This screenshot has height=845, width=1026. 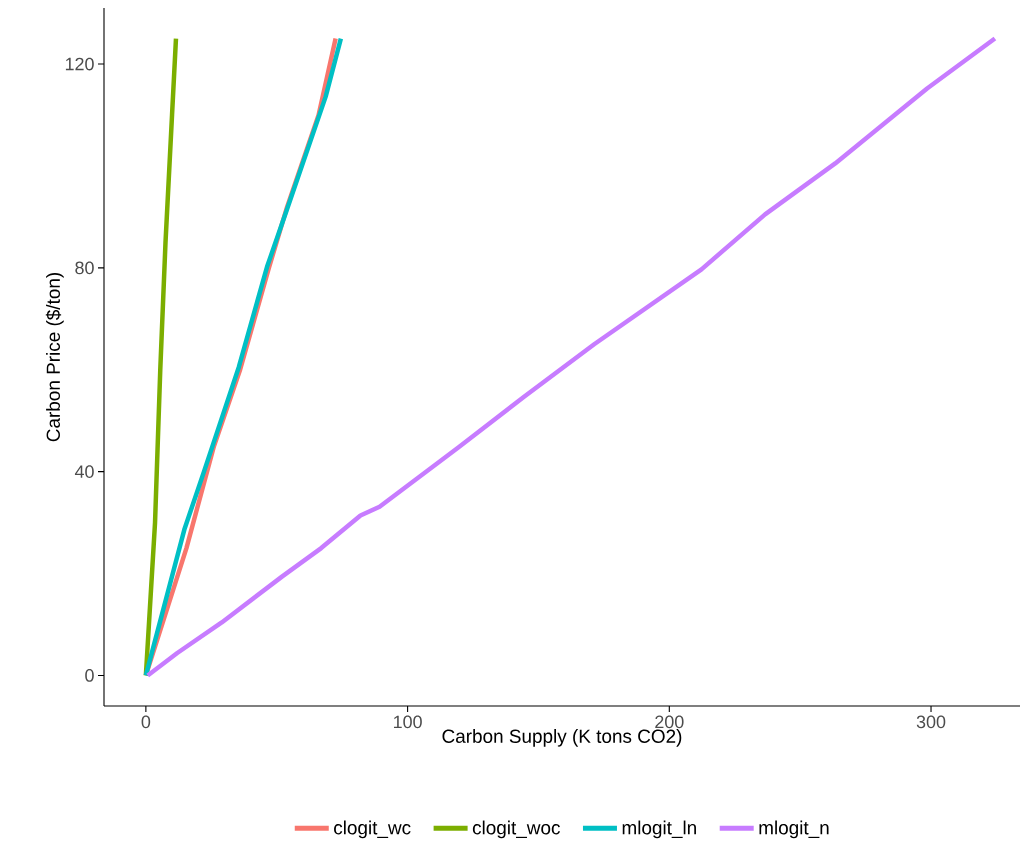 What do you see at coordinates (659, 829) in the screenshot?
I see `legend-label: mlogit_ln` at bounding box center [659, 829].